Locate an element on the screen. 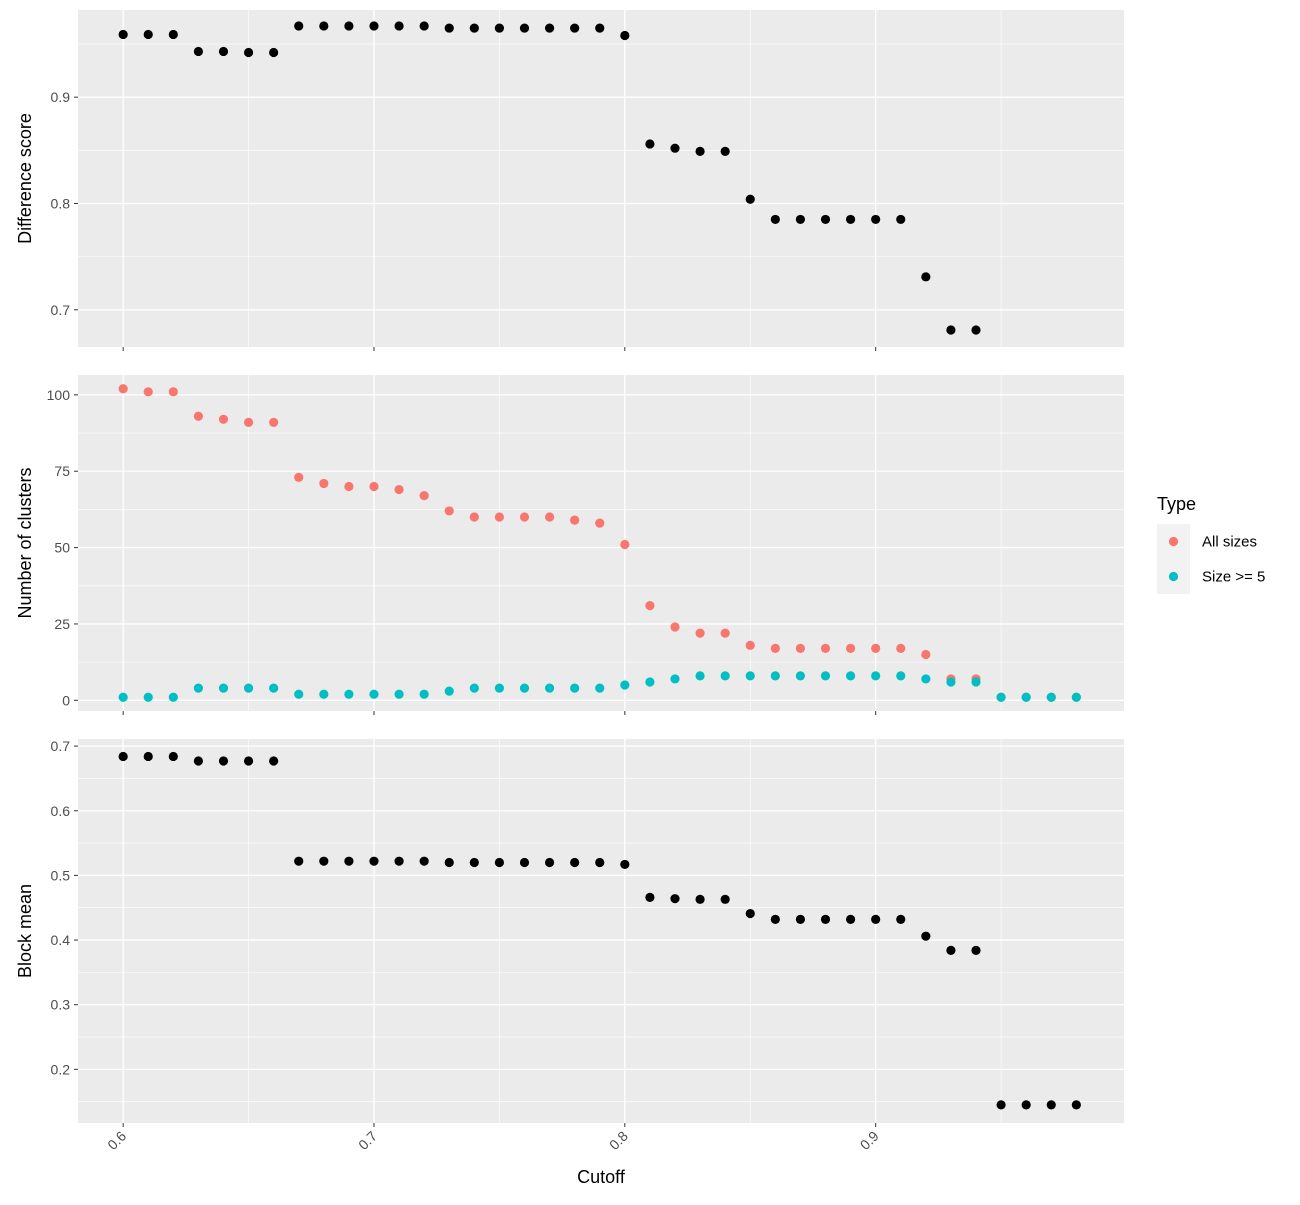  legend: Type All sizes Size >= 5 is located at coordinates (1211, 544).